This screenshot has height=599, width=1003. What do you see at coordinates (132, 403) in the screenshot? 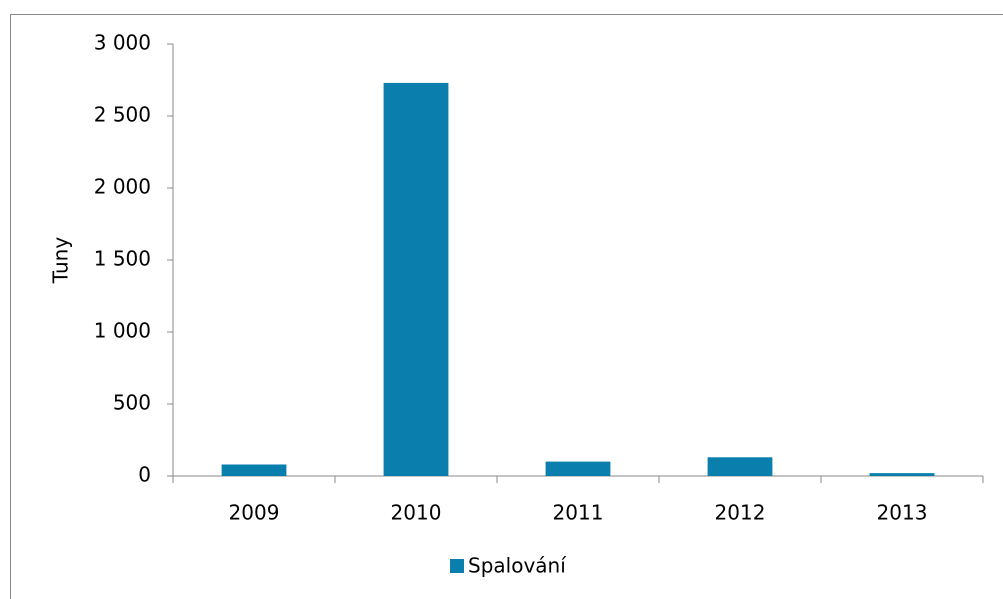
I see `y-tick-label: 500` at bounding box center [132, 403].